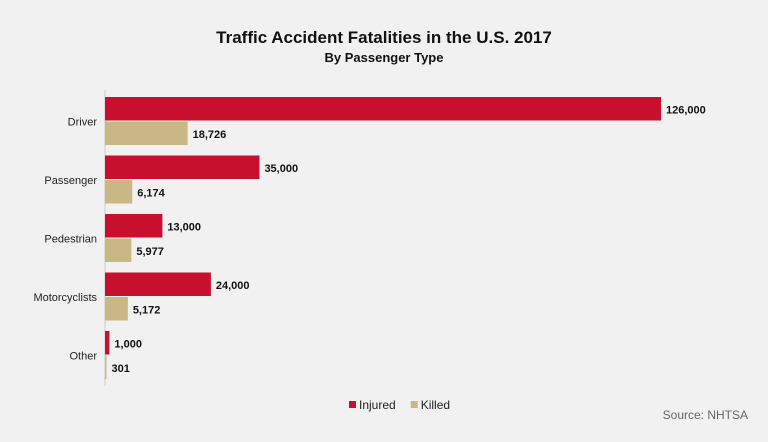 The height and width of the screenshot is (442, 768). Describe the element at coordinates (70, 181) in the screenshot. I see `category-label: Passenger` at that location.